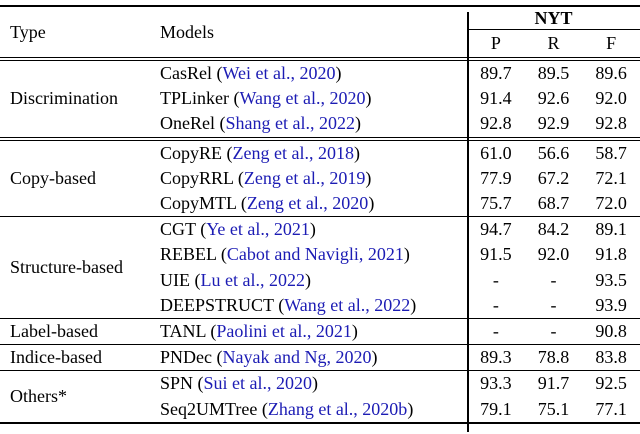 This screenshot has height=434, width=640. I want to click on citation-link: Zeng et al., 2020, so click(307, 203).